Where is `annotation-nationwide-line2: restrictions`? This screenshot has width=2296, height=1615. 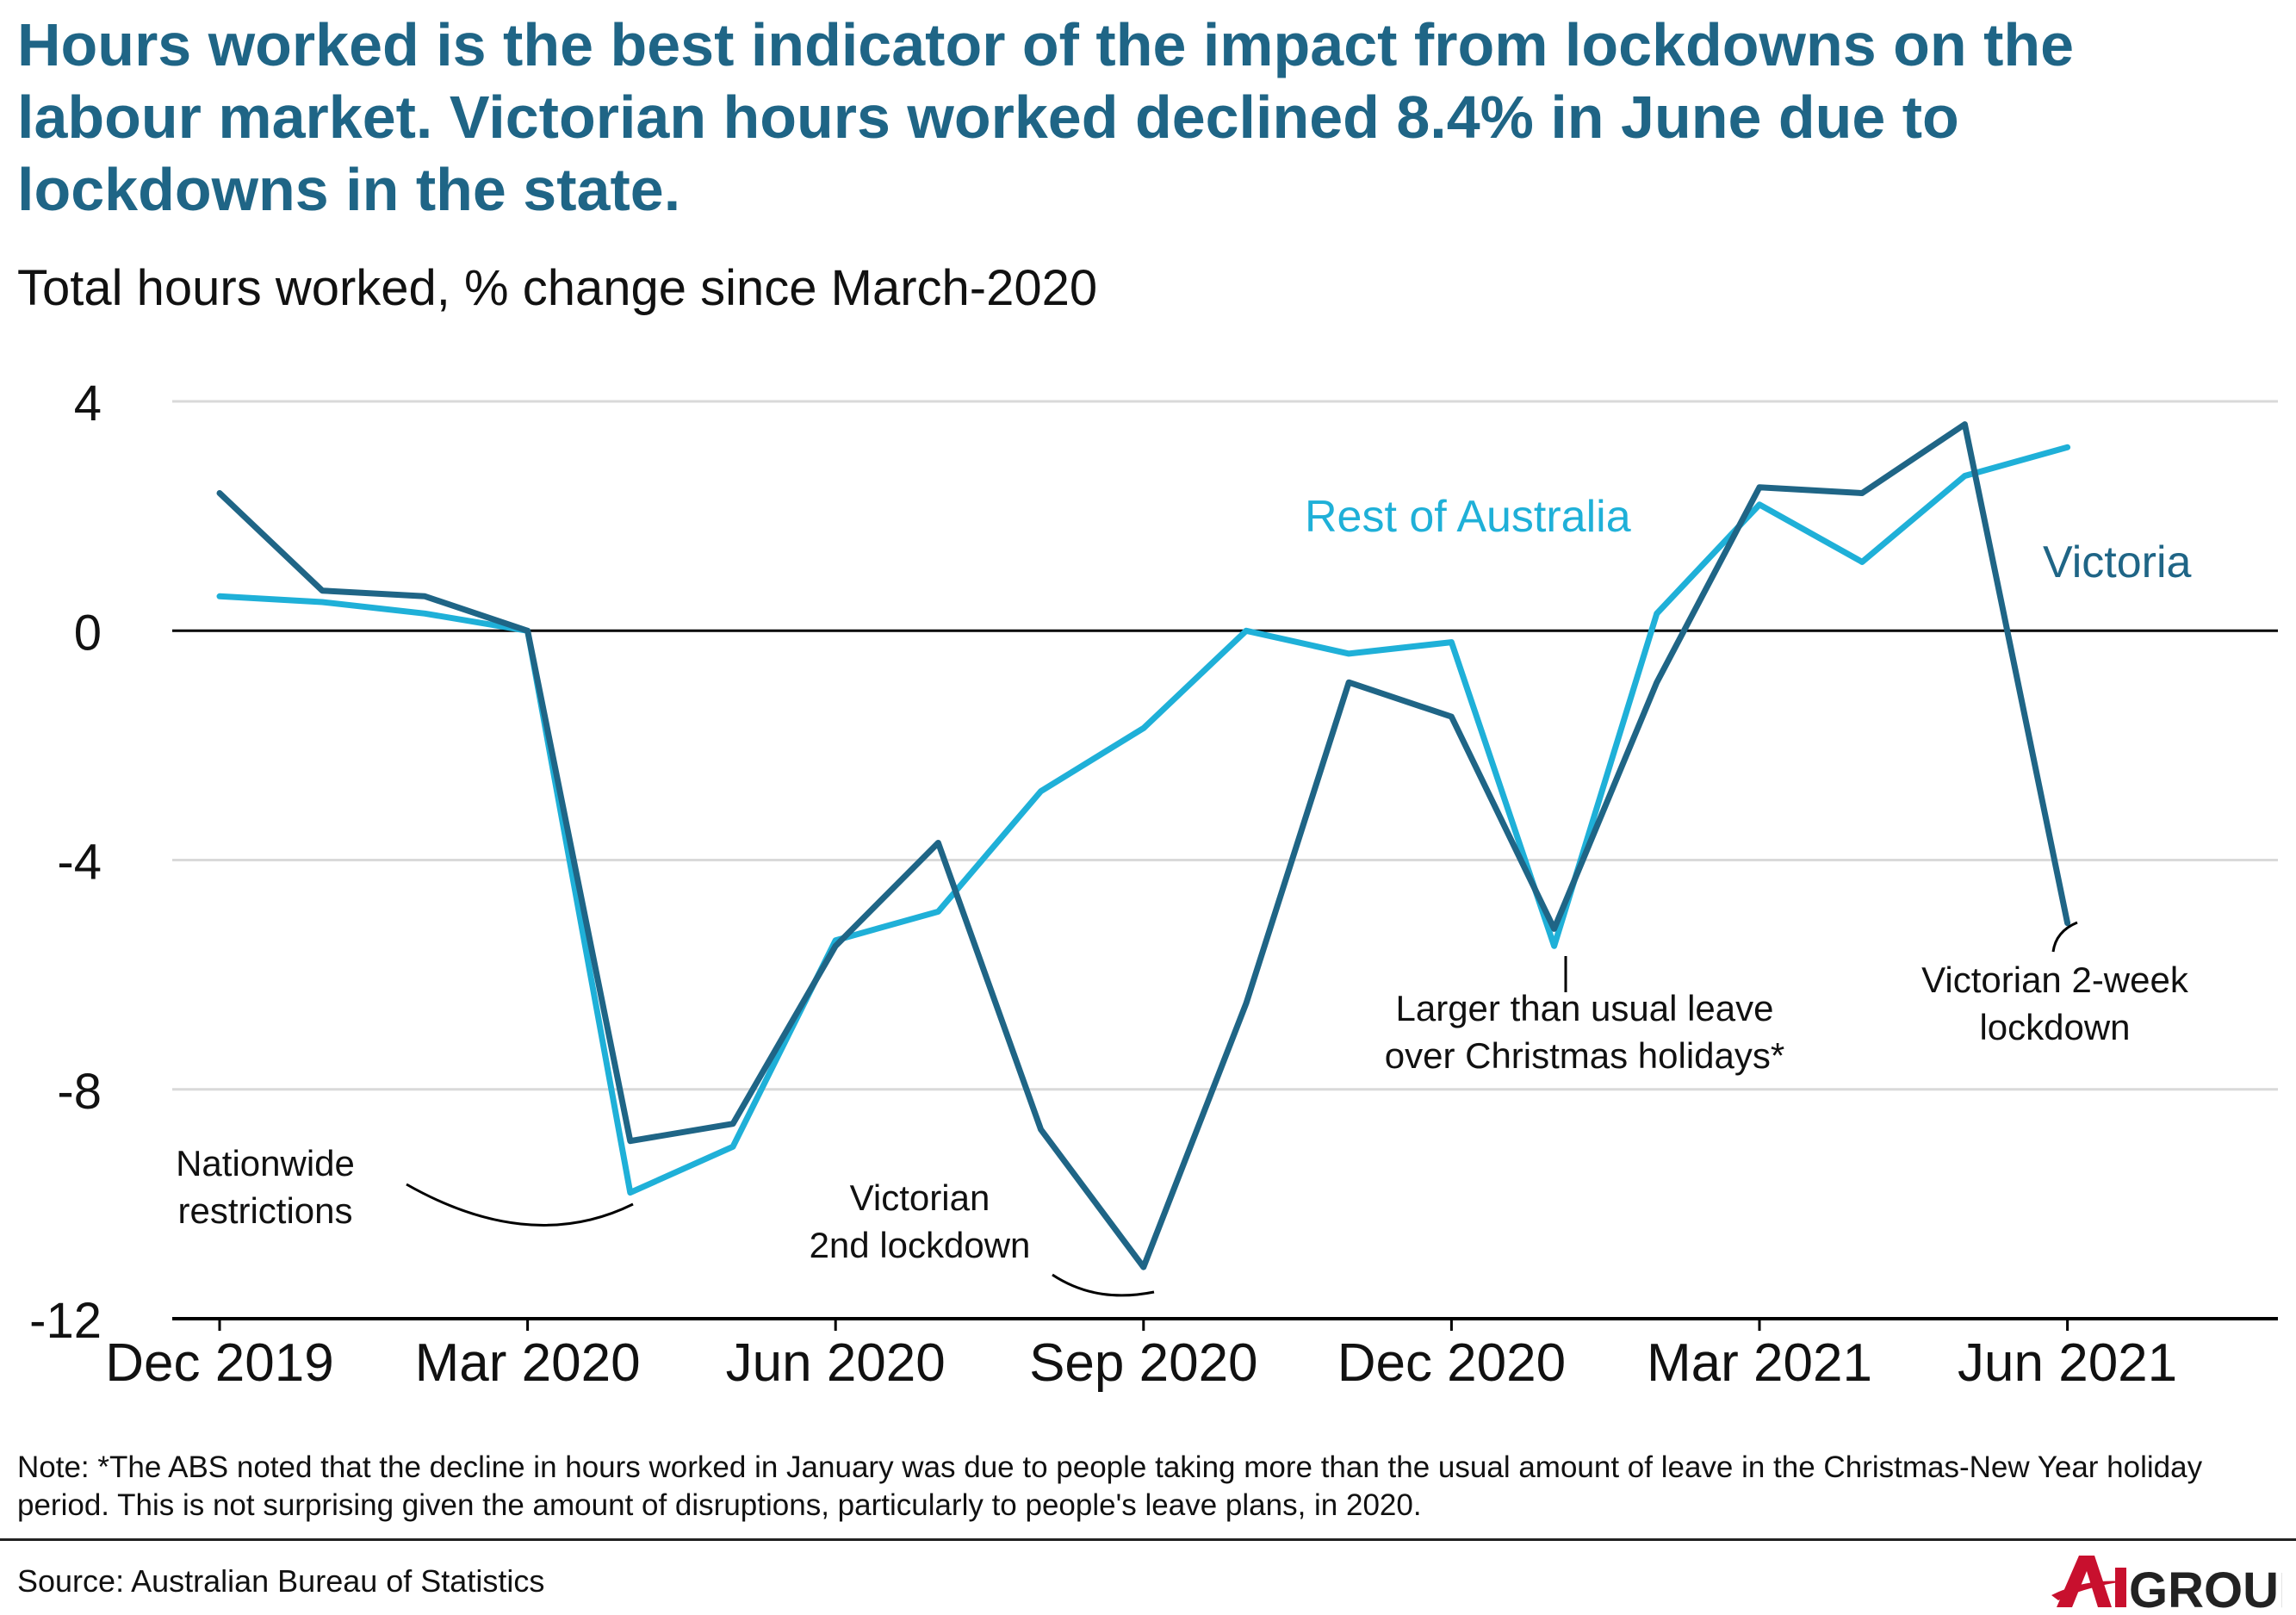
annotation-nationwide-line2: restrictions is located at coordinates (264, 1210).